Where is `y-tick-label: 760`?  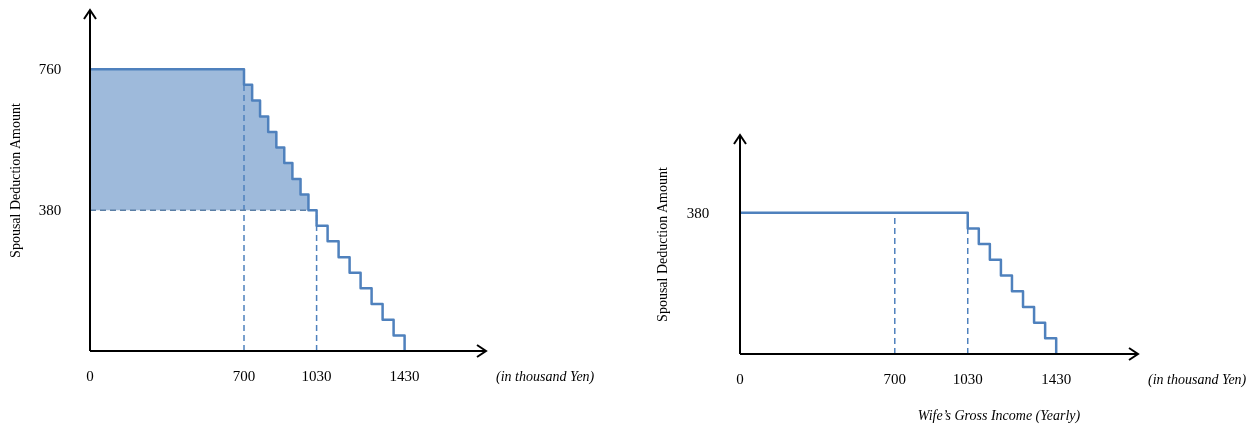
y-tick-label: 760 is located at coordinates (50, 69).